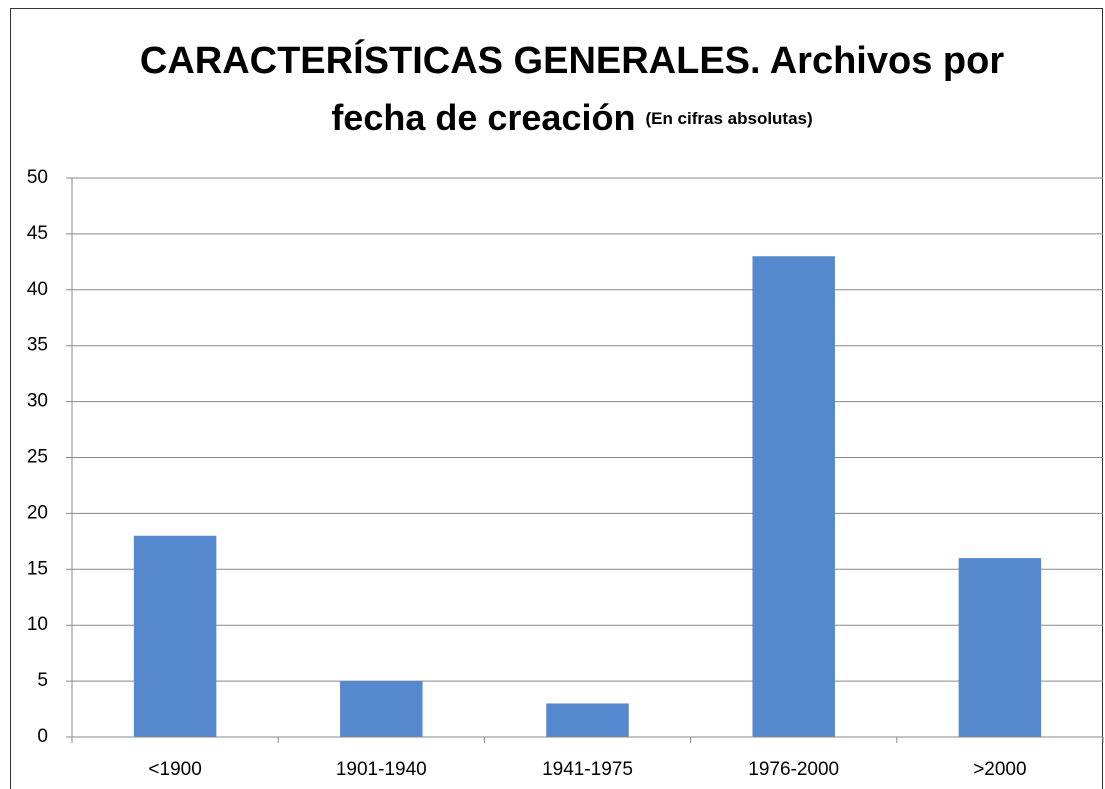  I want to click on y-tick-label: 5, so click(42, 680).